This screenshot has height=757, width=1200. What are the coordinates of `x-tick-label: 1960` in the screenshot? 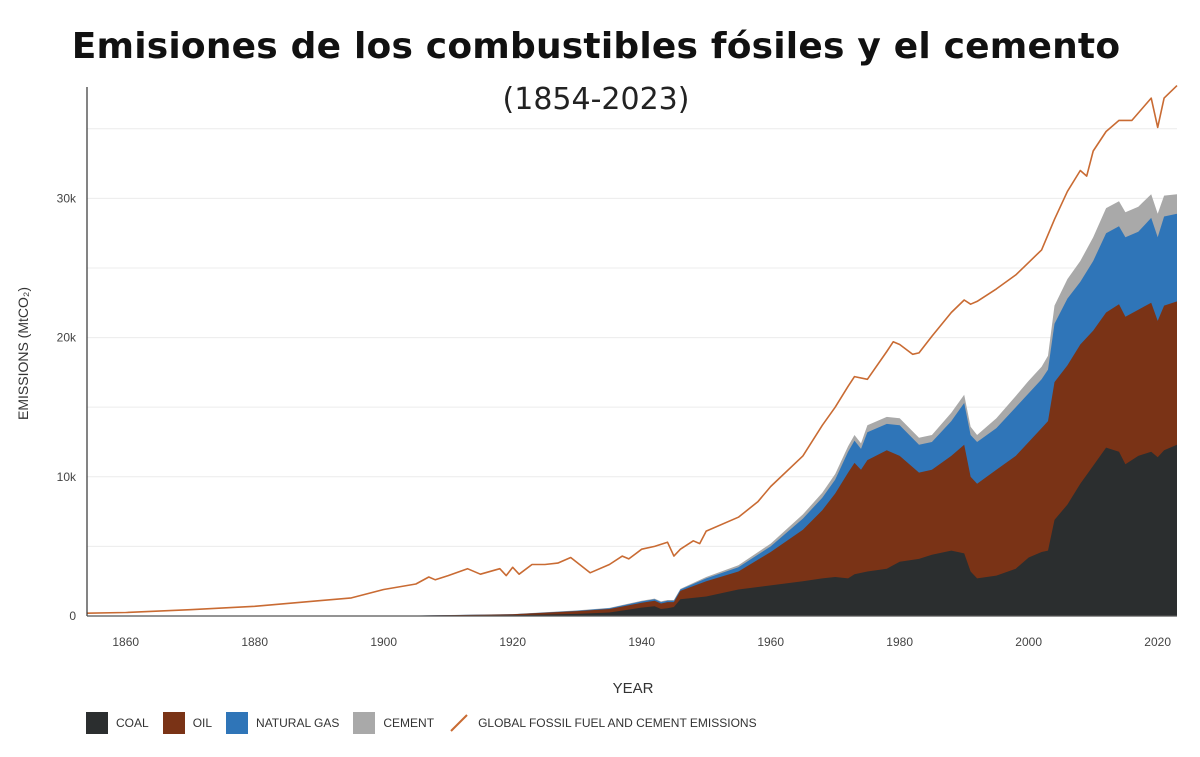 It's located at (770, 642).